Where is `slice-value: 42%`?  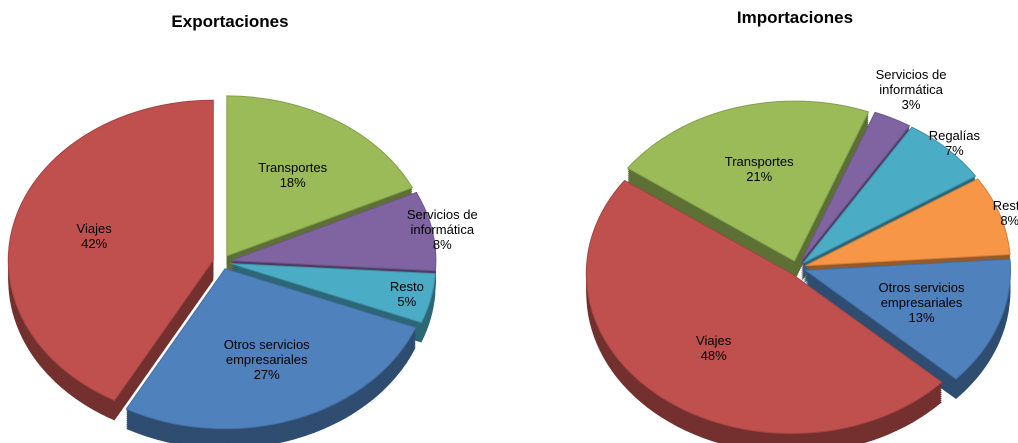 slice-value: 42% is located at coordinates (94, 244).